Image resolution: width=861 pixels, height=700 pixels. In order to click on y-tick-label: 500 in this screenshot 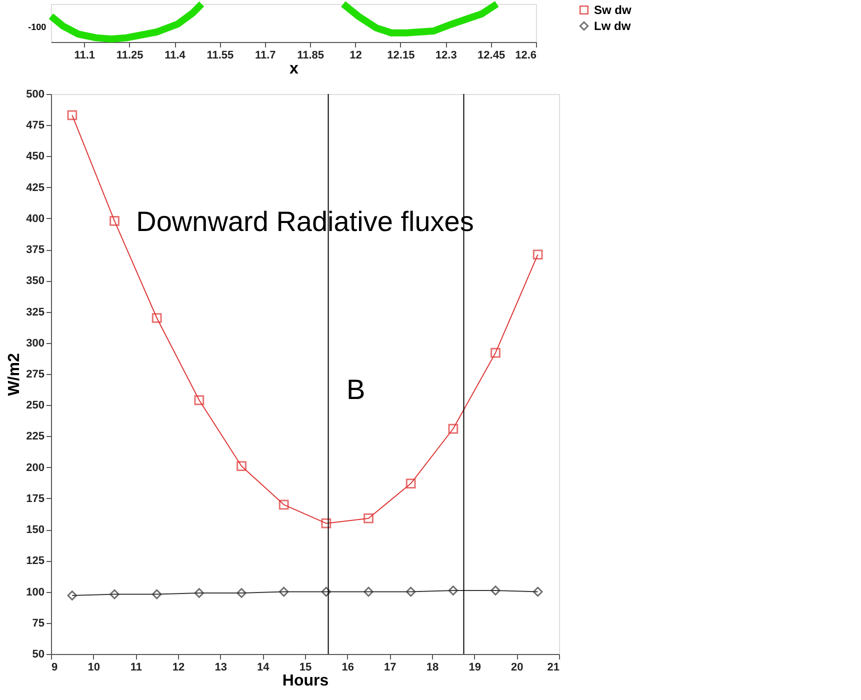, I will do `click(35, 94)`.